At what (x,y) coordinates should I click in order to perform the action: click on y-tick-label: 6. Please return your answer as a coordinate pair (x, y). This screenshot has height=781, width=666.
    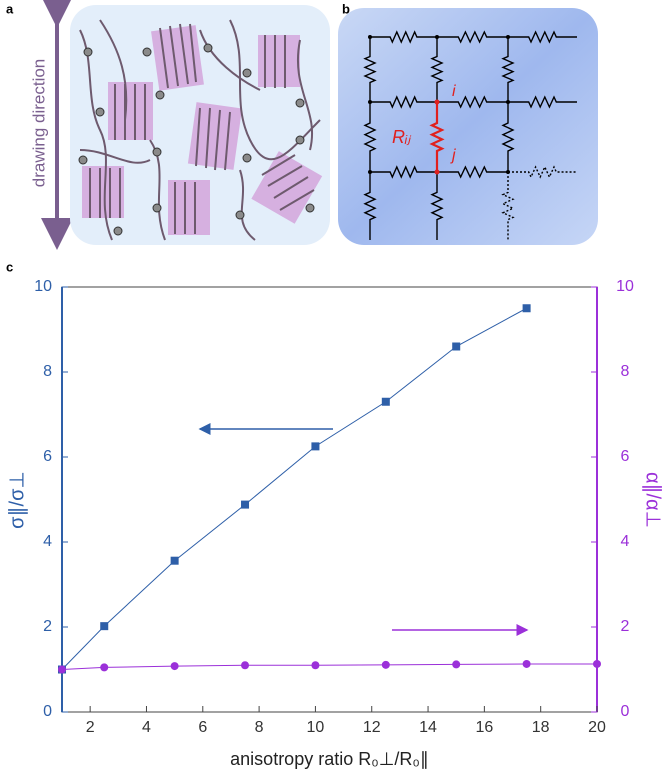
    Looking at the image, I should click on (47, 456).